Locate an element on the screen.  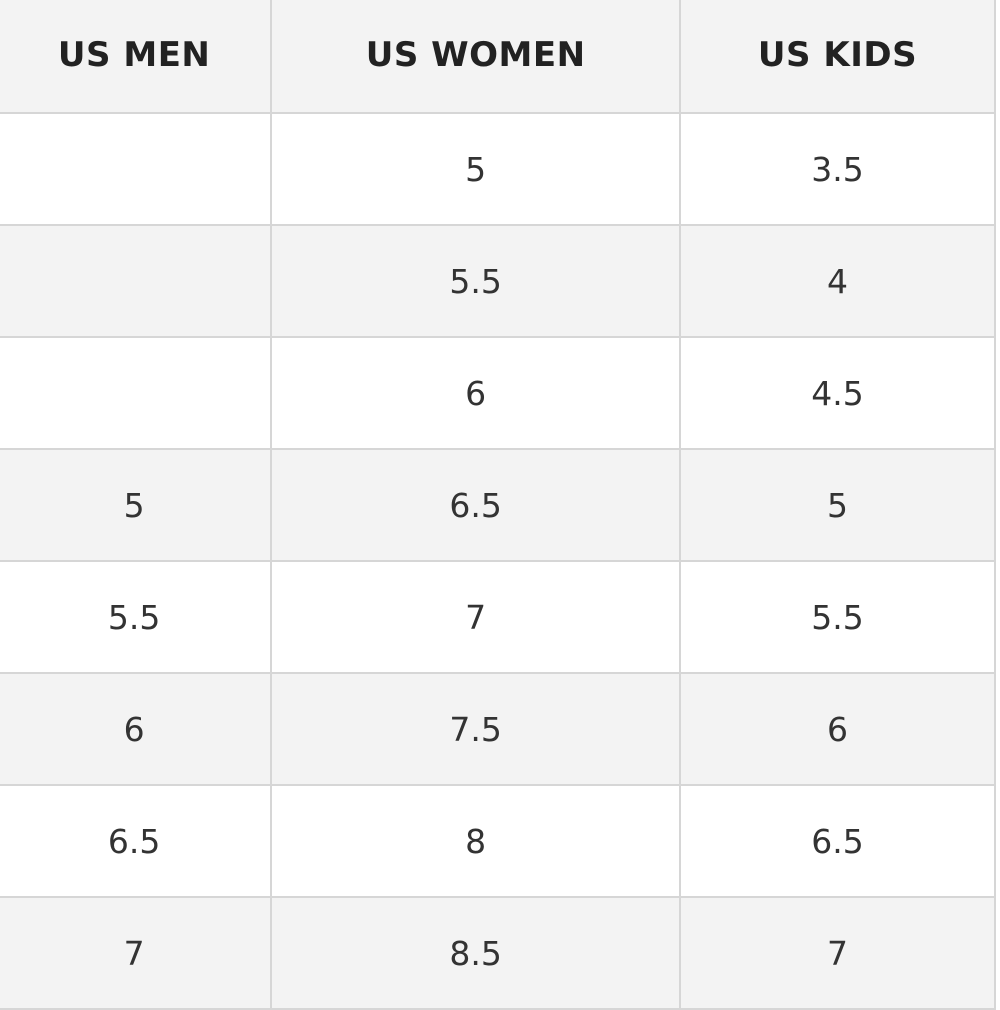
header-us-women: US WOMEN is located at coordinates (475, 57).